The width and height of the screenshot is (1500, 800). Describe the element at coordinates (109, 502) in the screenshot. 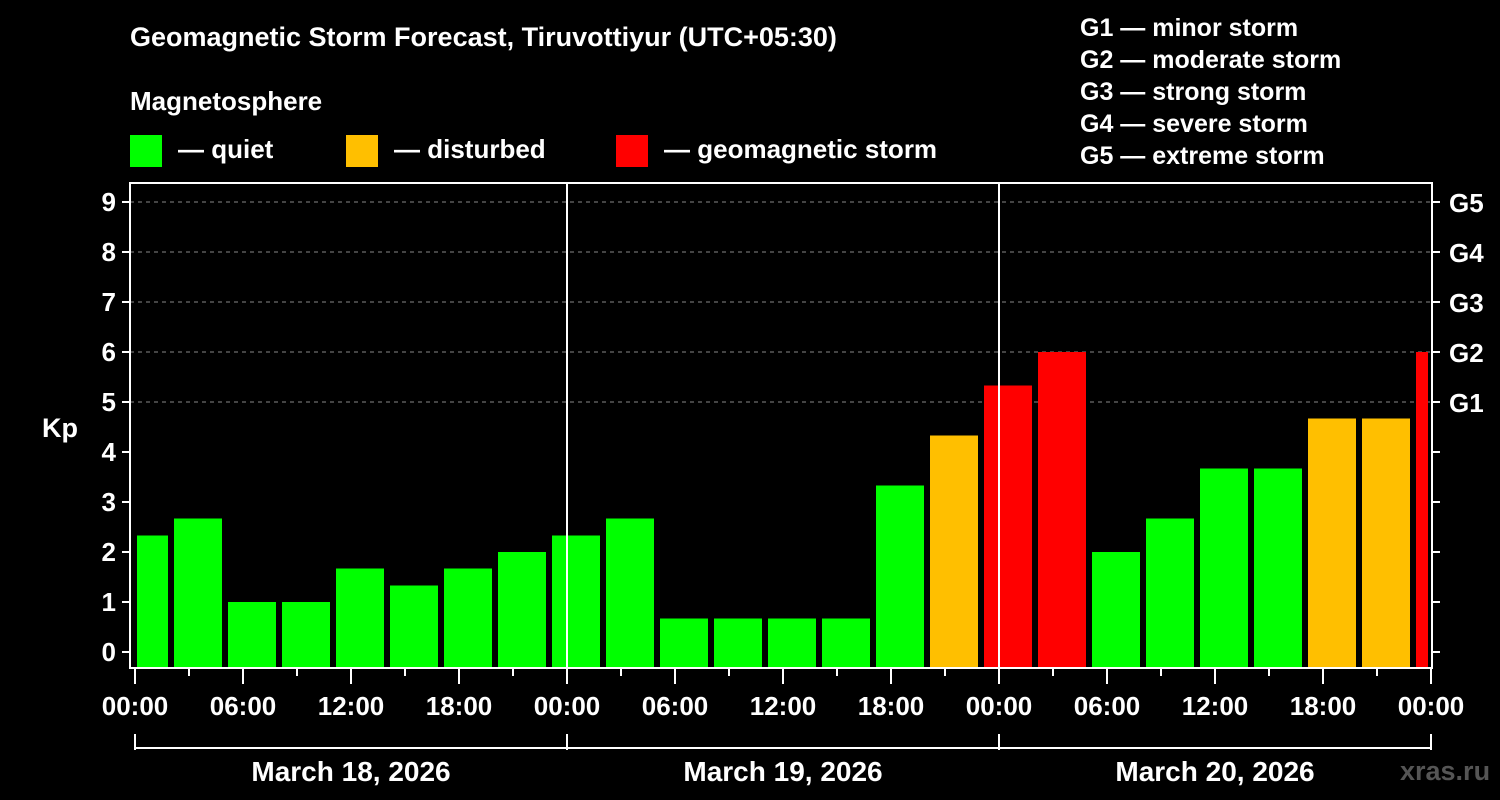

I see `y-tick-label: 3` at that location.